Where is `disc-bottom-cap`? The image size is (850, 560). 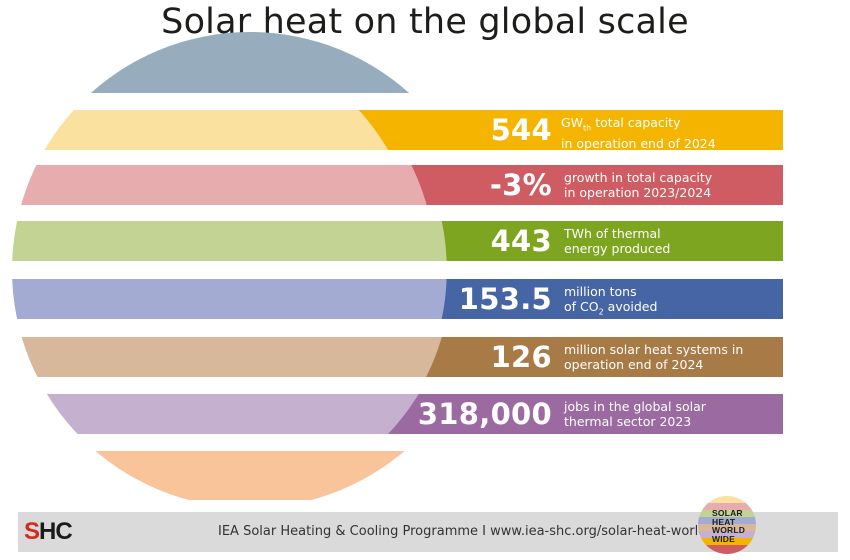 disc-bottom-cap is located at coordinates (250, 475).